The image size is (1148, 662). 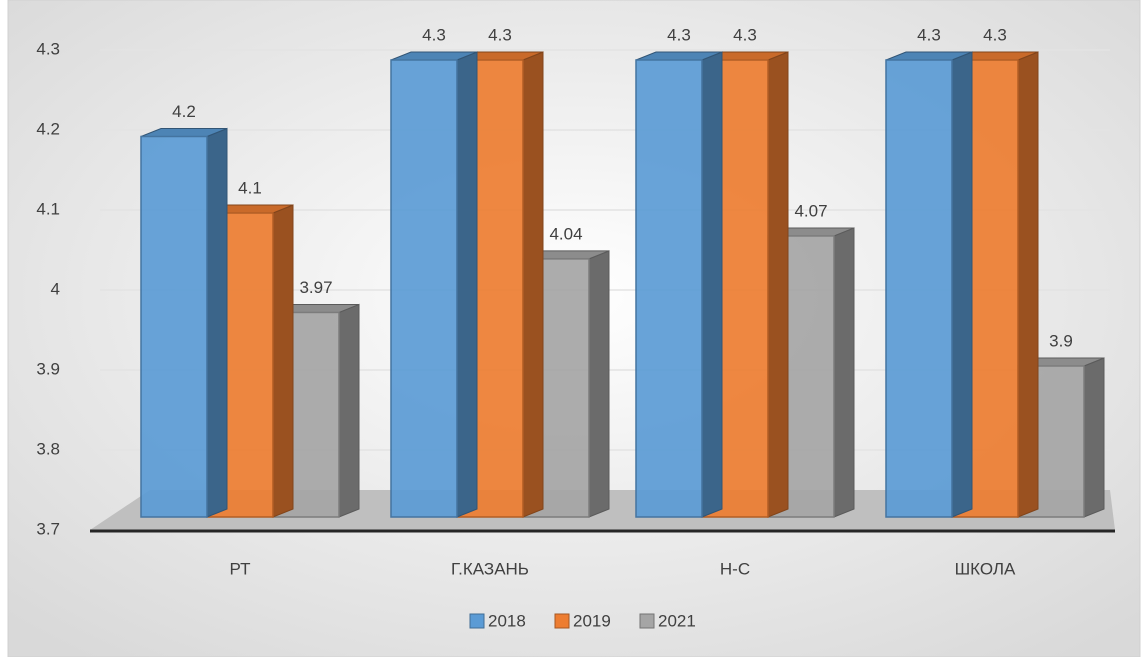 I want to click on data-label: 4.07, so click(x=810, y=210).